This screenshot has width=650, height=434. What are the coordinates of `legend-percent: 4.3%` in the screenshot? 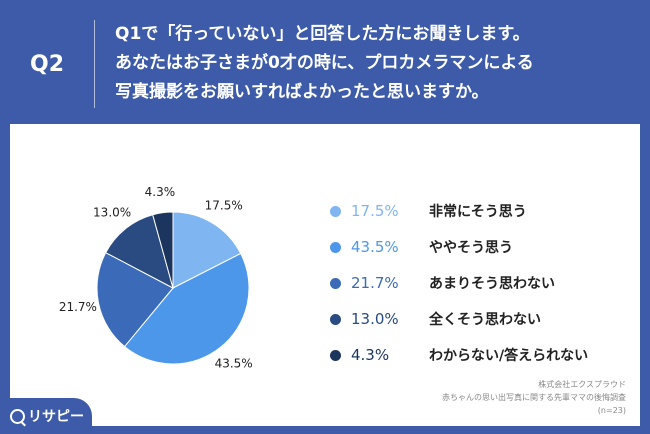 It's located at (370, 355).